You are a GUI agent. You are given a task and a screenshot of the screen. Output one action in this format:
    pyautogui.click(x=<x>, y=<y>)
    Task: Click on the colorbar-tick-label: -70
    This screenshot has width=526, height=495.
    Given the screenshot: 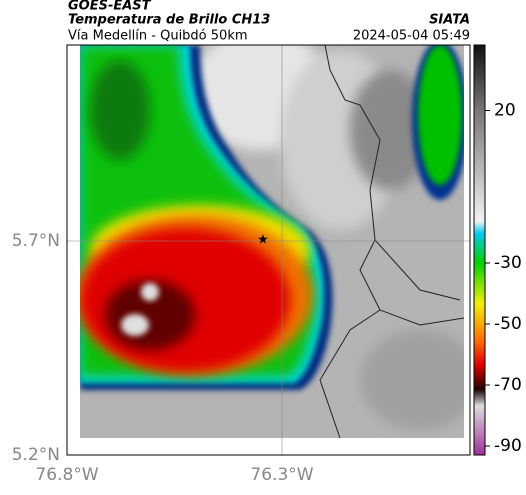 What is the action you would take?
    pyautogui.click(x=508, y=385)
    